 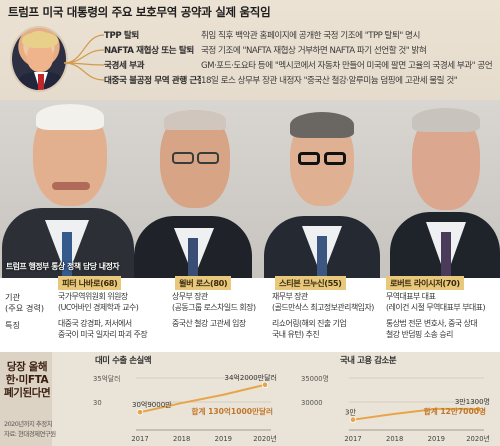 I want to click on data-label: 34억2000만달러, so click(x=251, y=377).